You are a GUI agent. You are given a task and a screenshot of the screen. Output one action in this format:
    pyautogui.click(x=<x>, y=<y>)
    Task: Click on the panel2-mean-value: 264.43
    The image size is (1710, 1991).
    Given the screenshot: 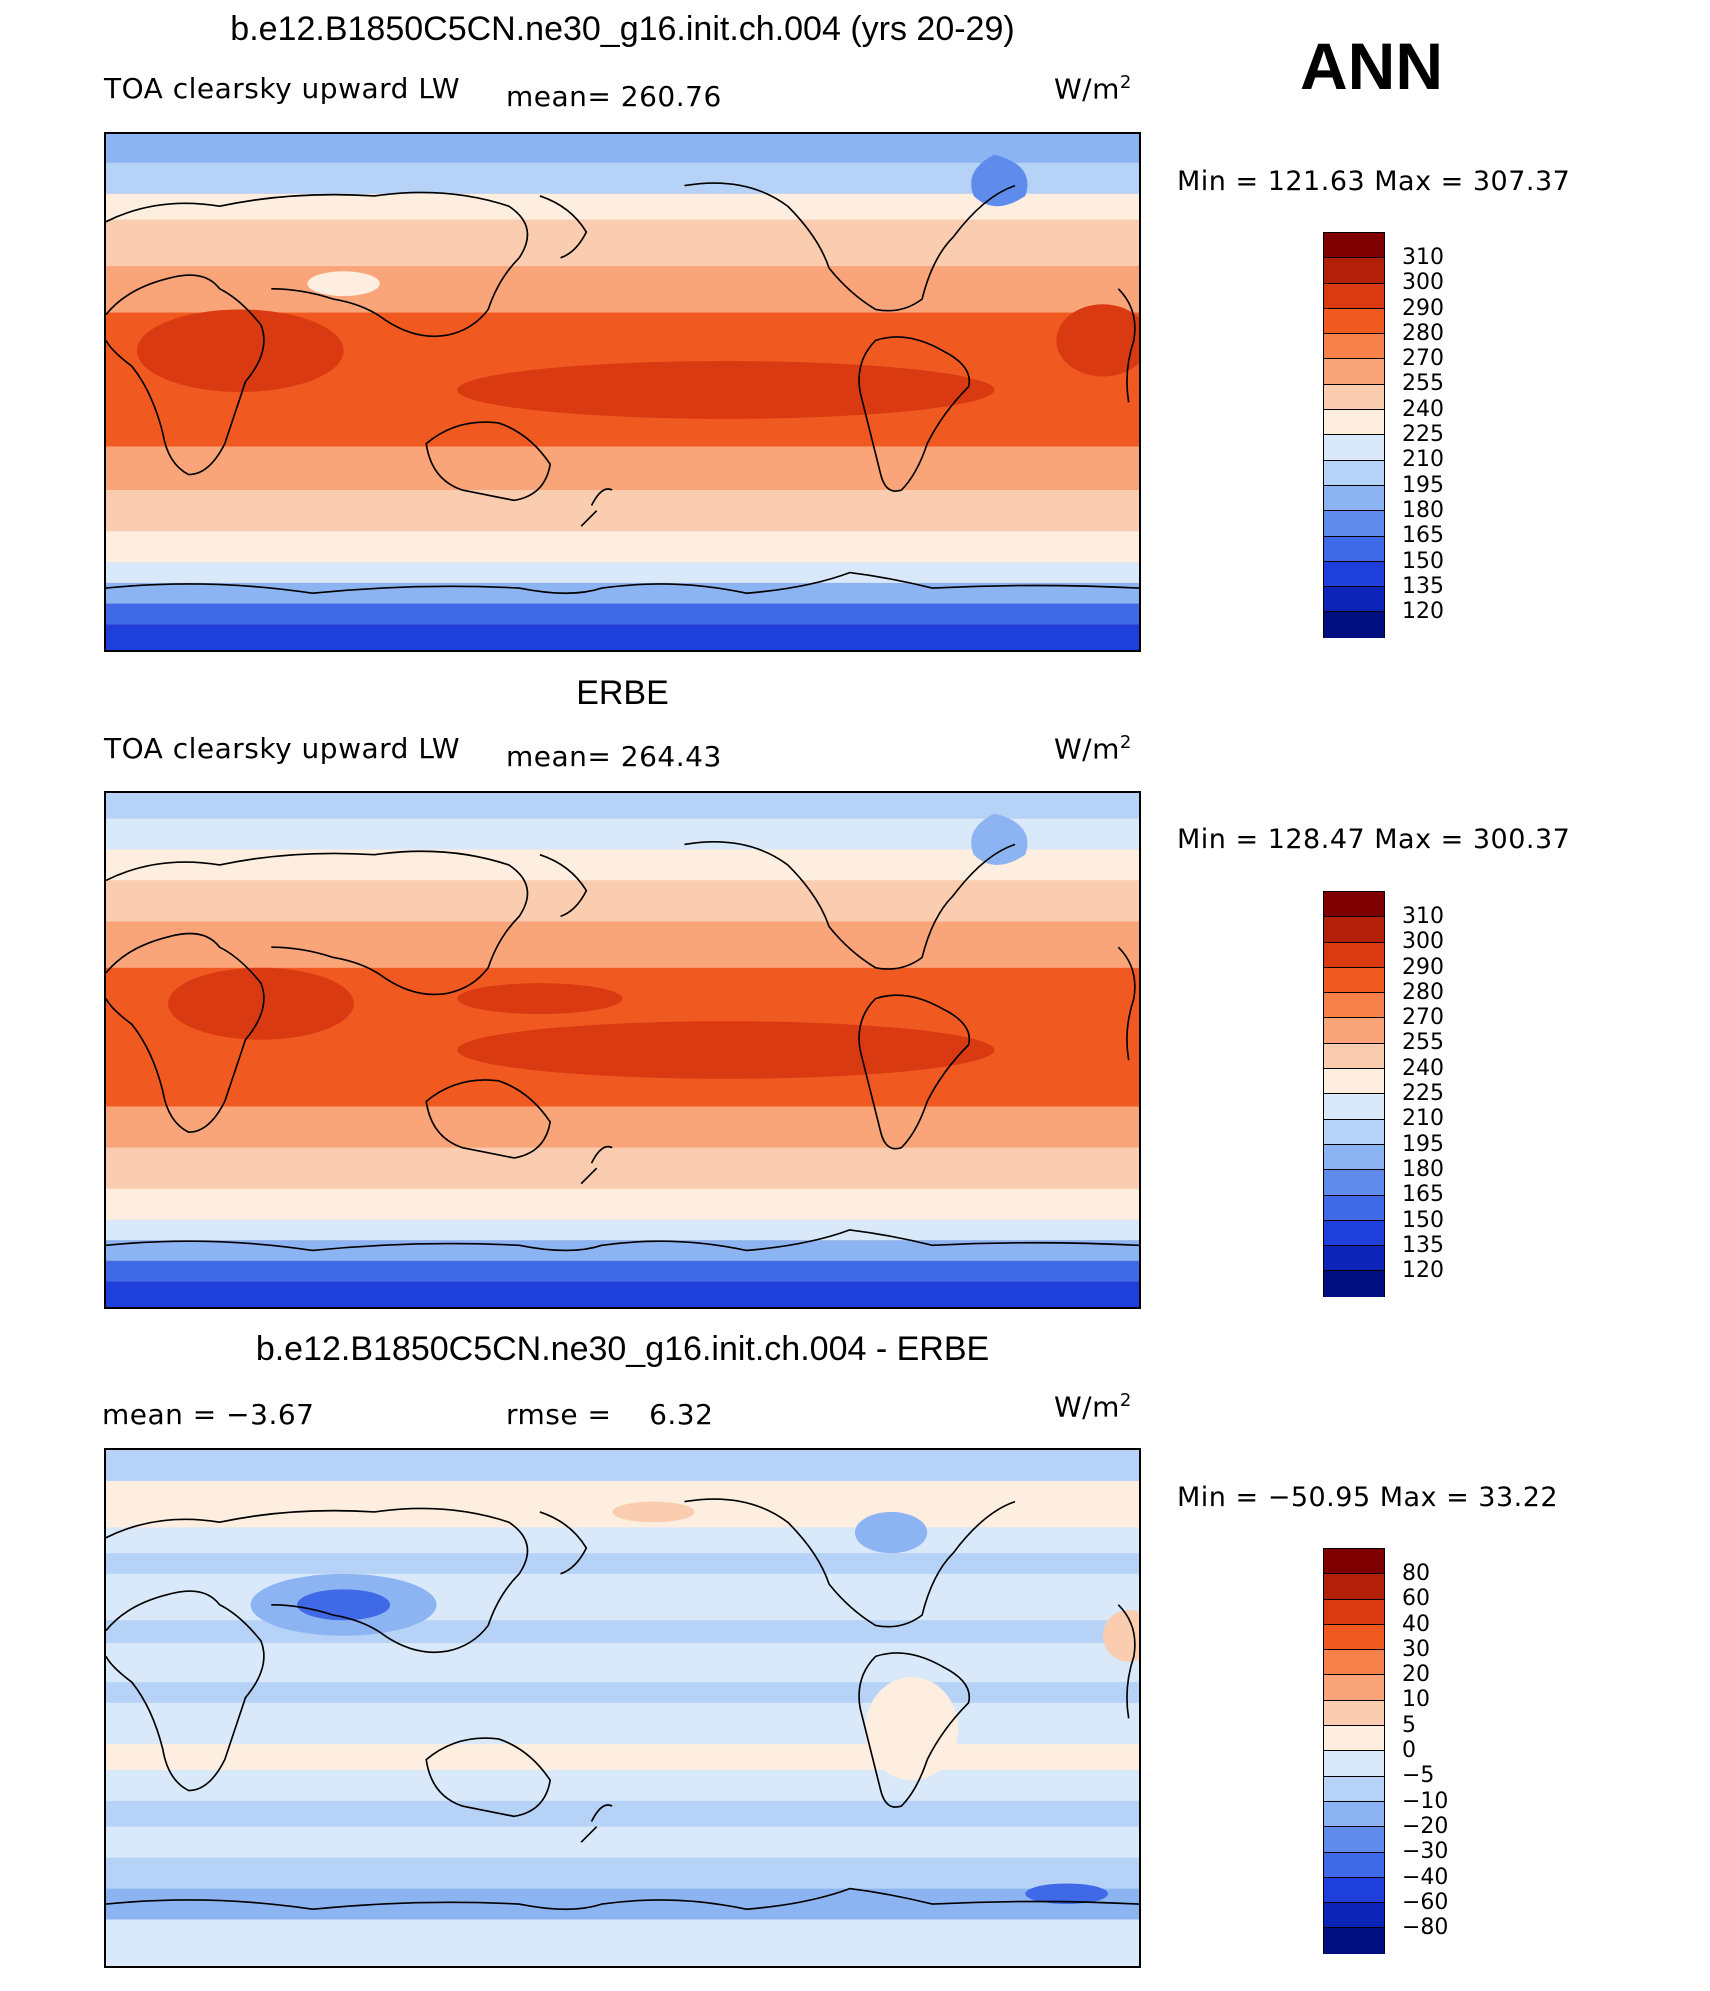 What is the action you would take?
    pyautogui.click(x=671, y=756)
    